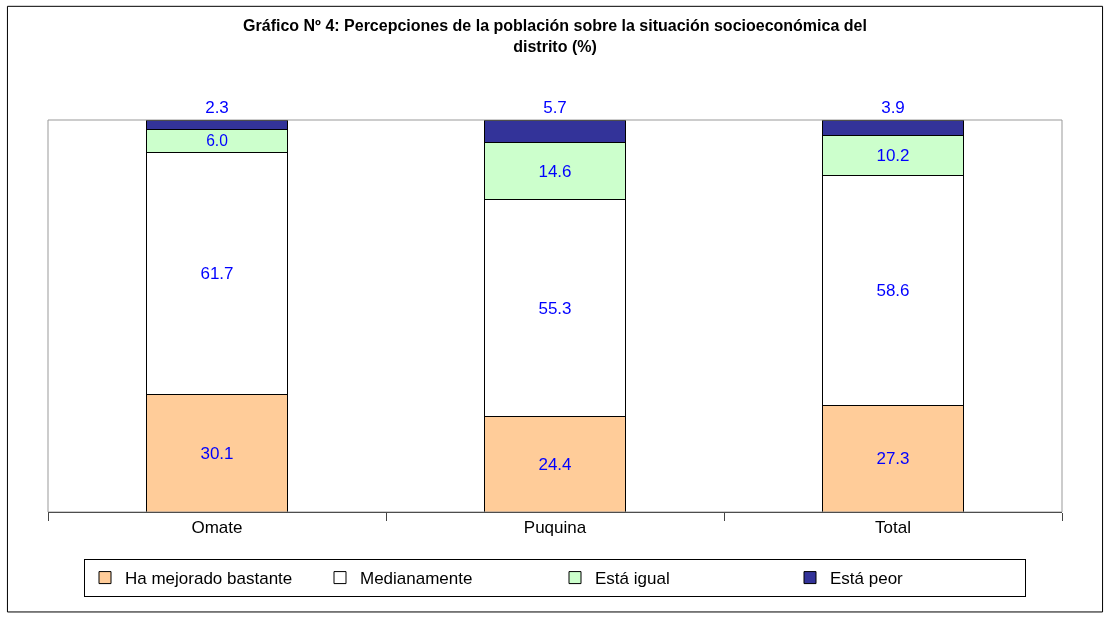  I want to click on legend-label: Está igual, so click(632, 579).